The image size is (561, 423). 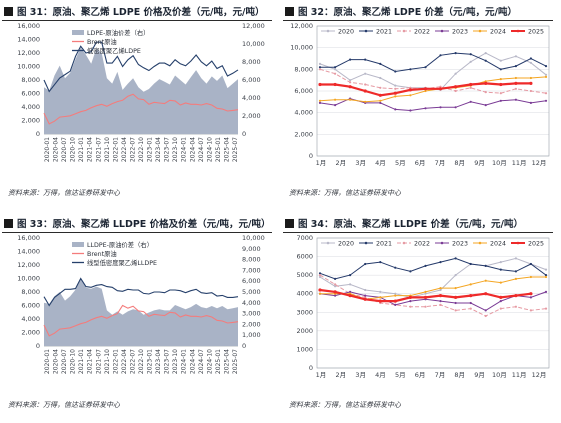 I want to click on x-tick-label: 2023-04, so click(x=158, y=149).